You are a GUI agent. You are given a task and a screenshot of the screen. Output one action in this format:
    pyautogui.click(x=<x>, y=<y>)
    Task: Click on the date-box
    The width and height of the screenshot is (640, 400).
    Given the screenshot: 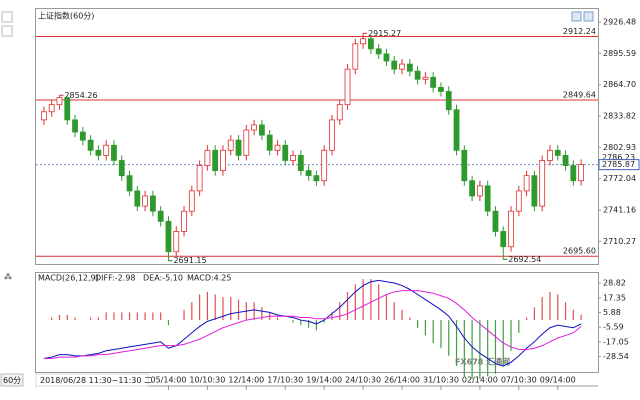 What is the action you would take?
    pyautogui.click(x=92, y=380)
    